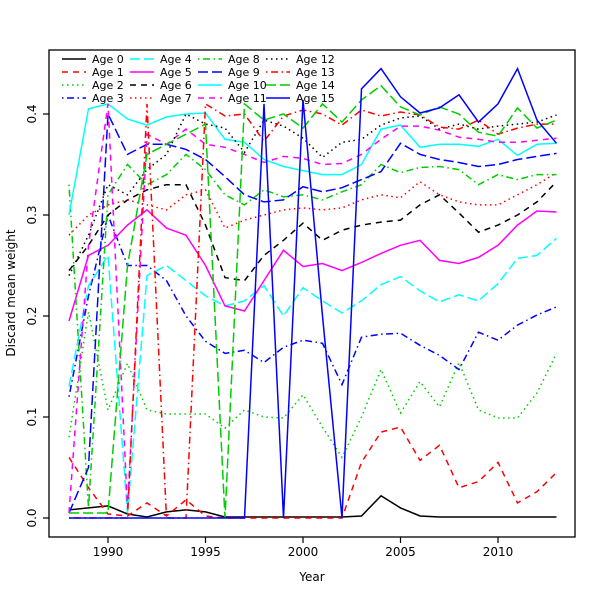 This screenshot has height=600, width=600. I want to click on y-axis-title: Discard mean weight, so click(11, 293).